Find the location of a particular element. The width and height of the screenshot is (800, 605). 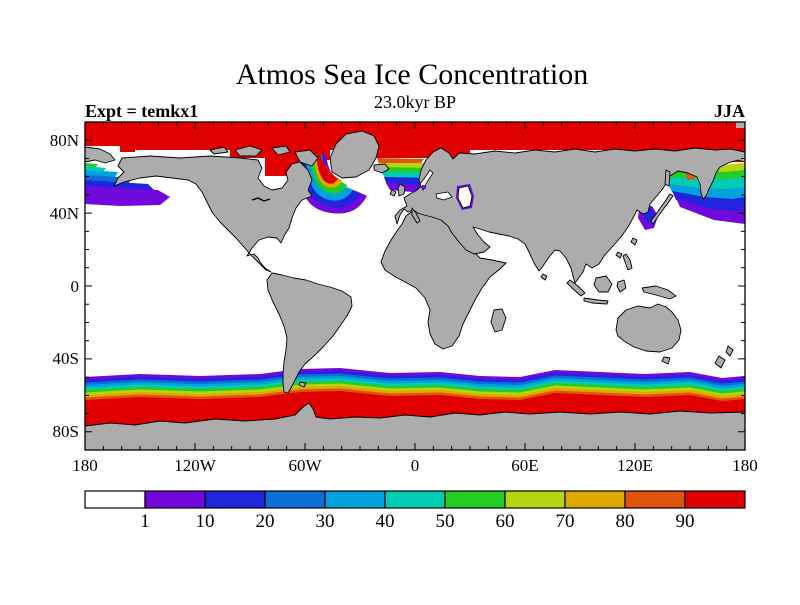

land-arctic-island-ellesmere is located at coordinates (281, 150).